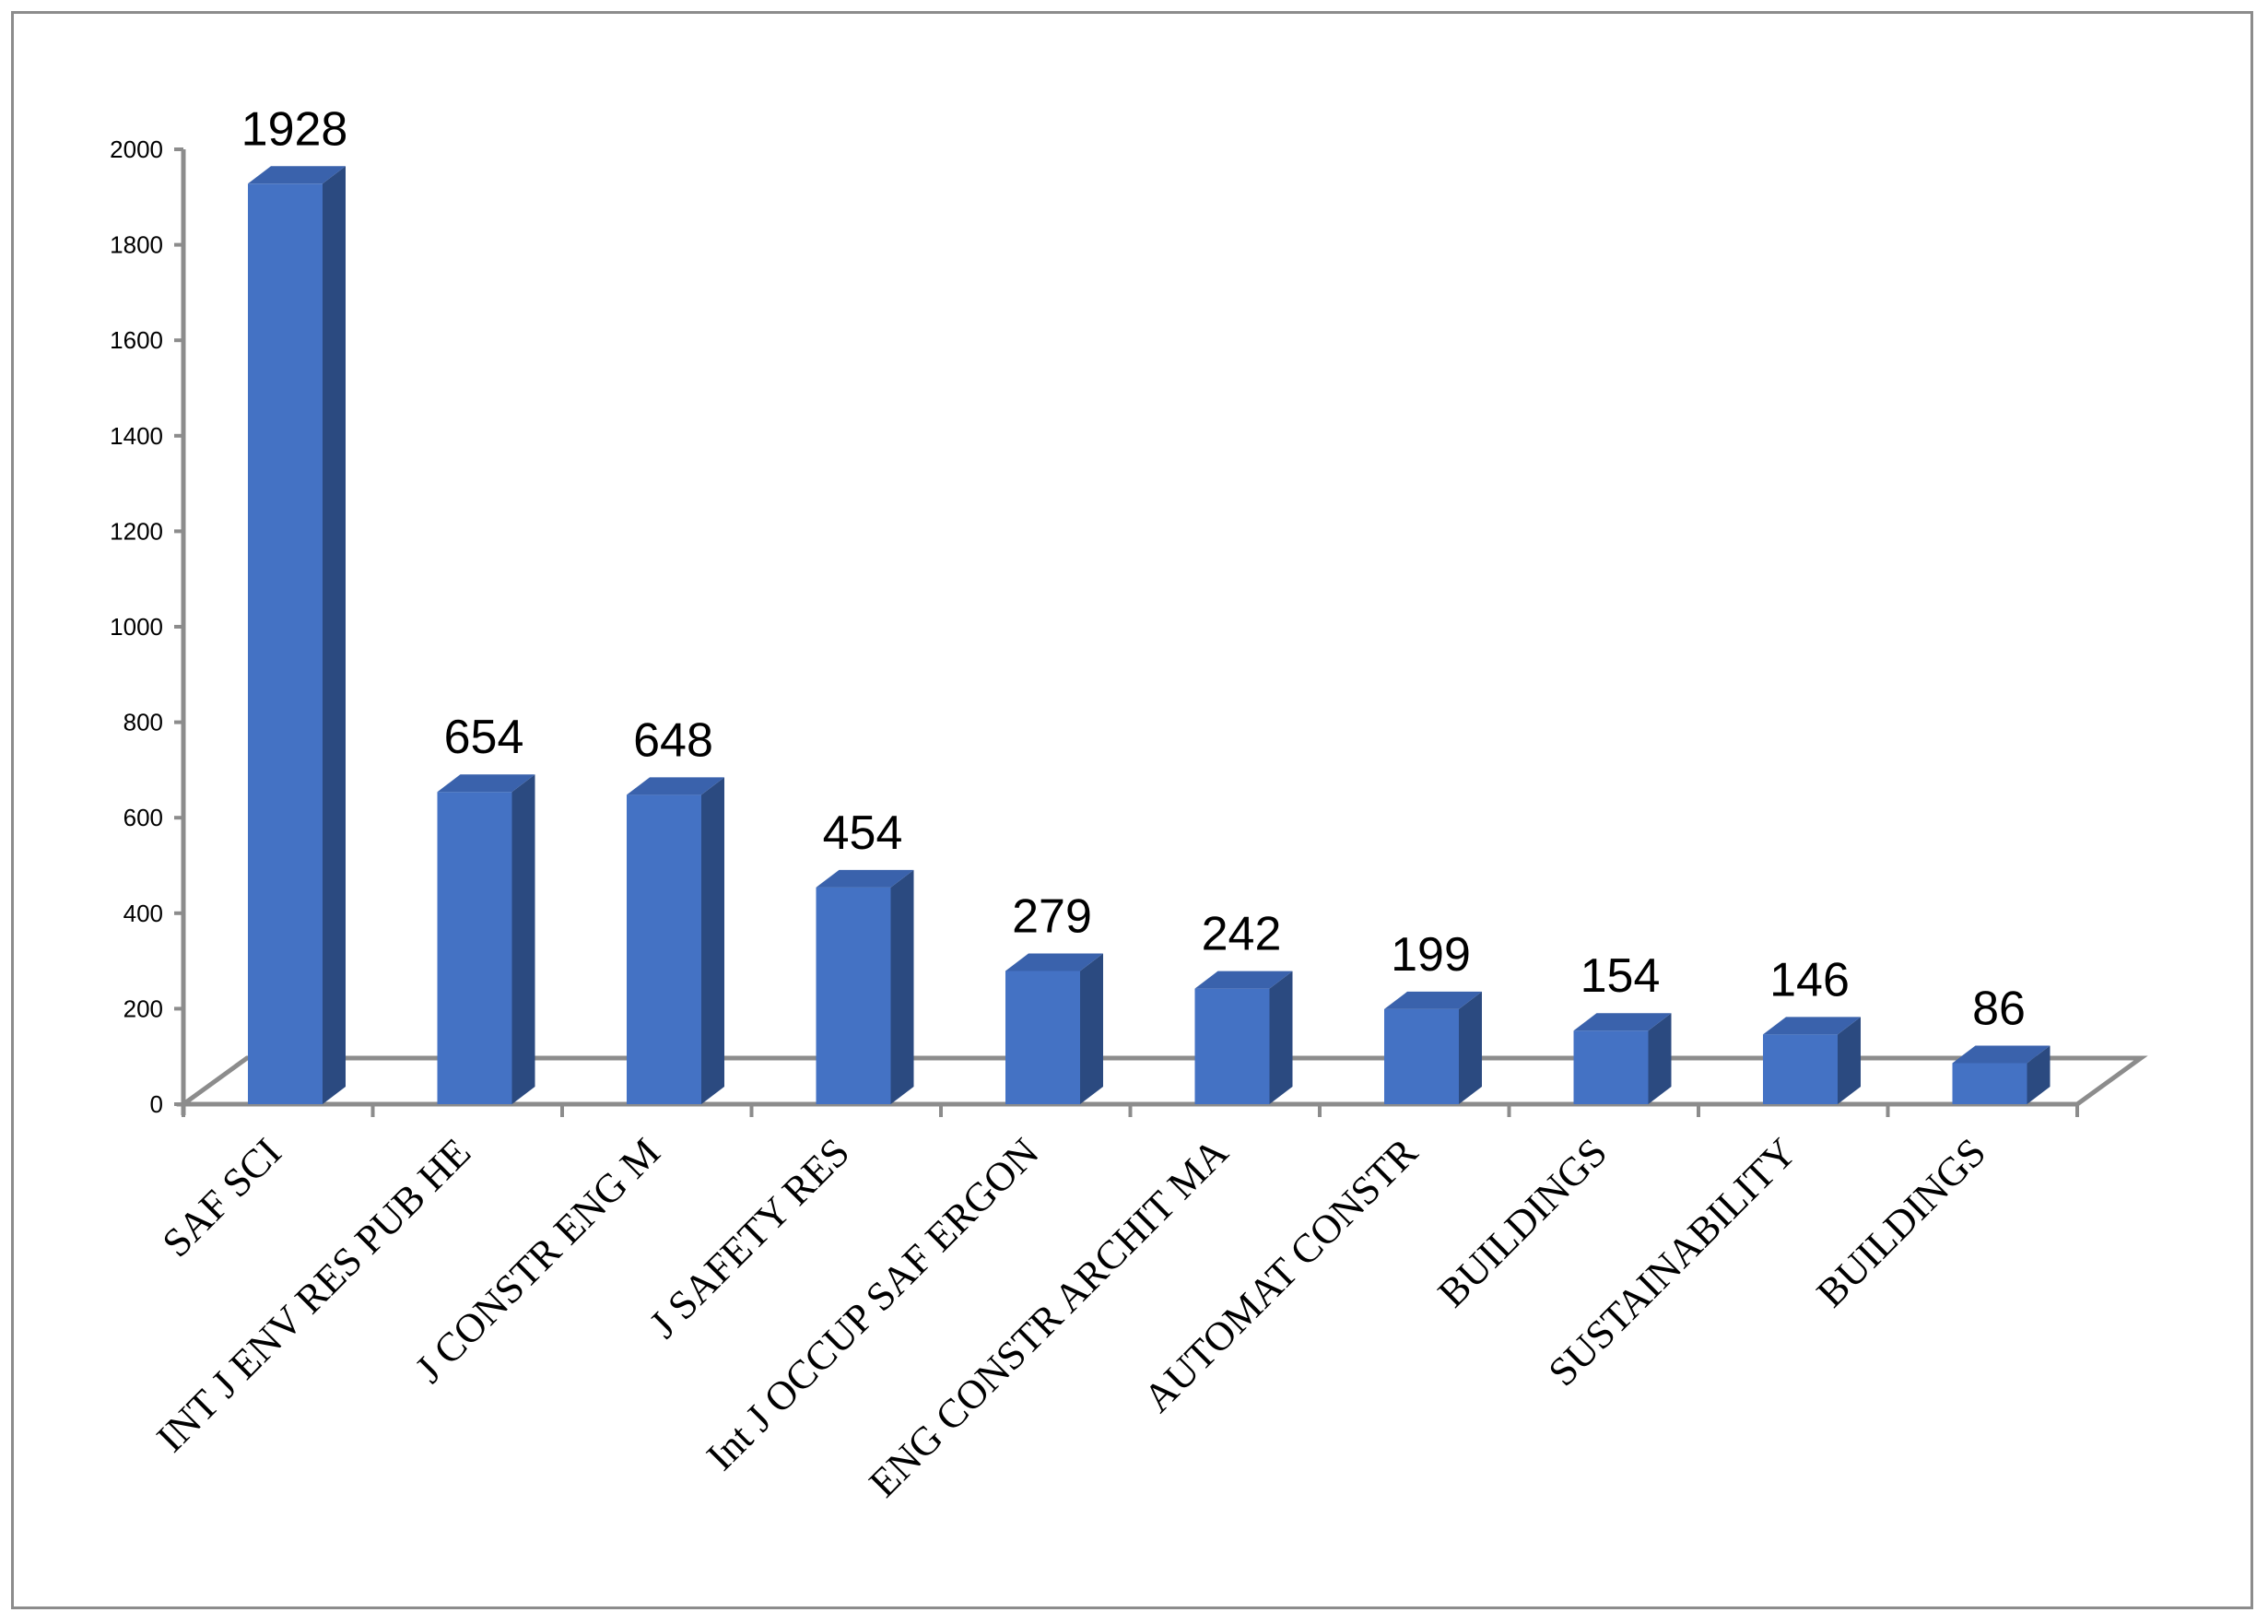  I want to click on bar-value-label: 242, so click(1242, 934).